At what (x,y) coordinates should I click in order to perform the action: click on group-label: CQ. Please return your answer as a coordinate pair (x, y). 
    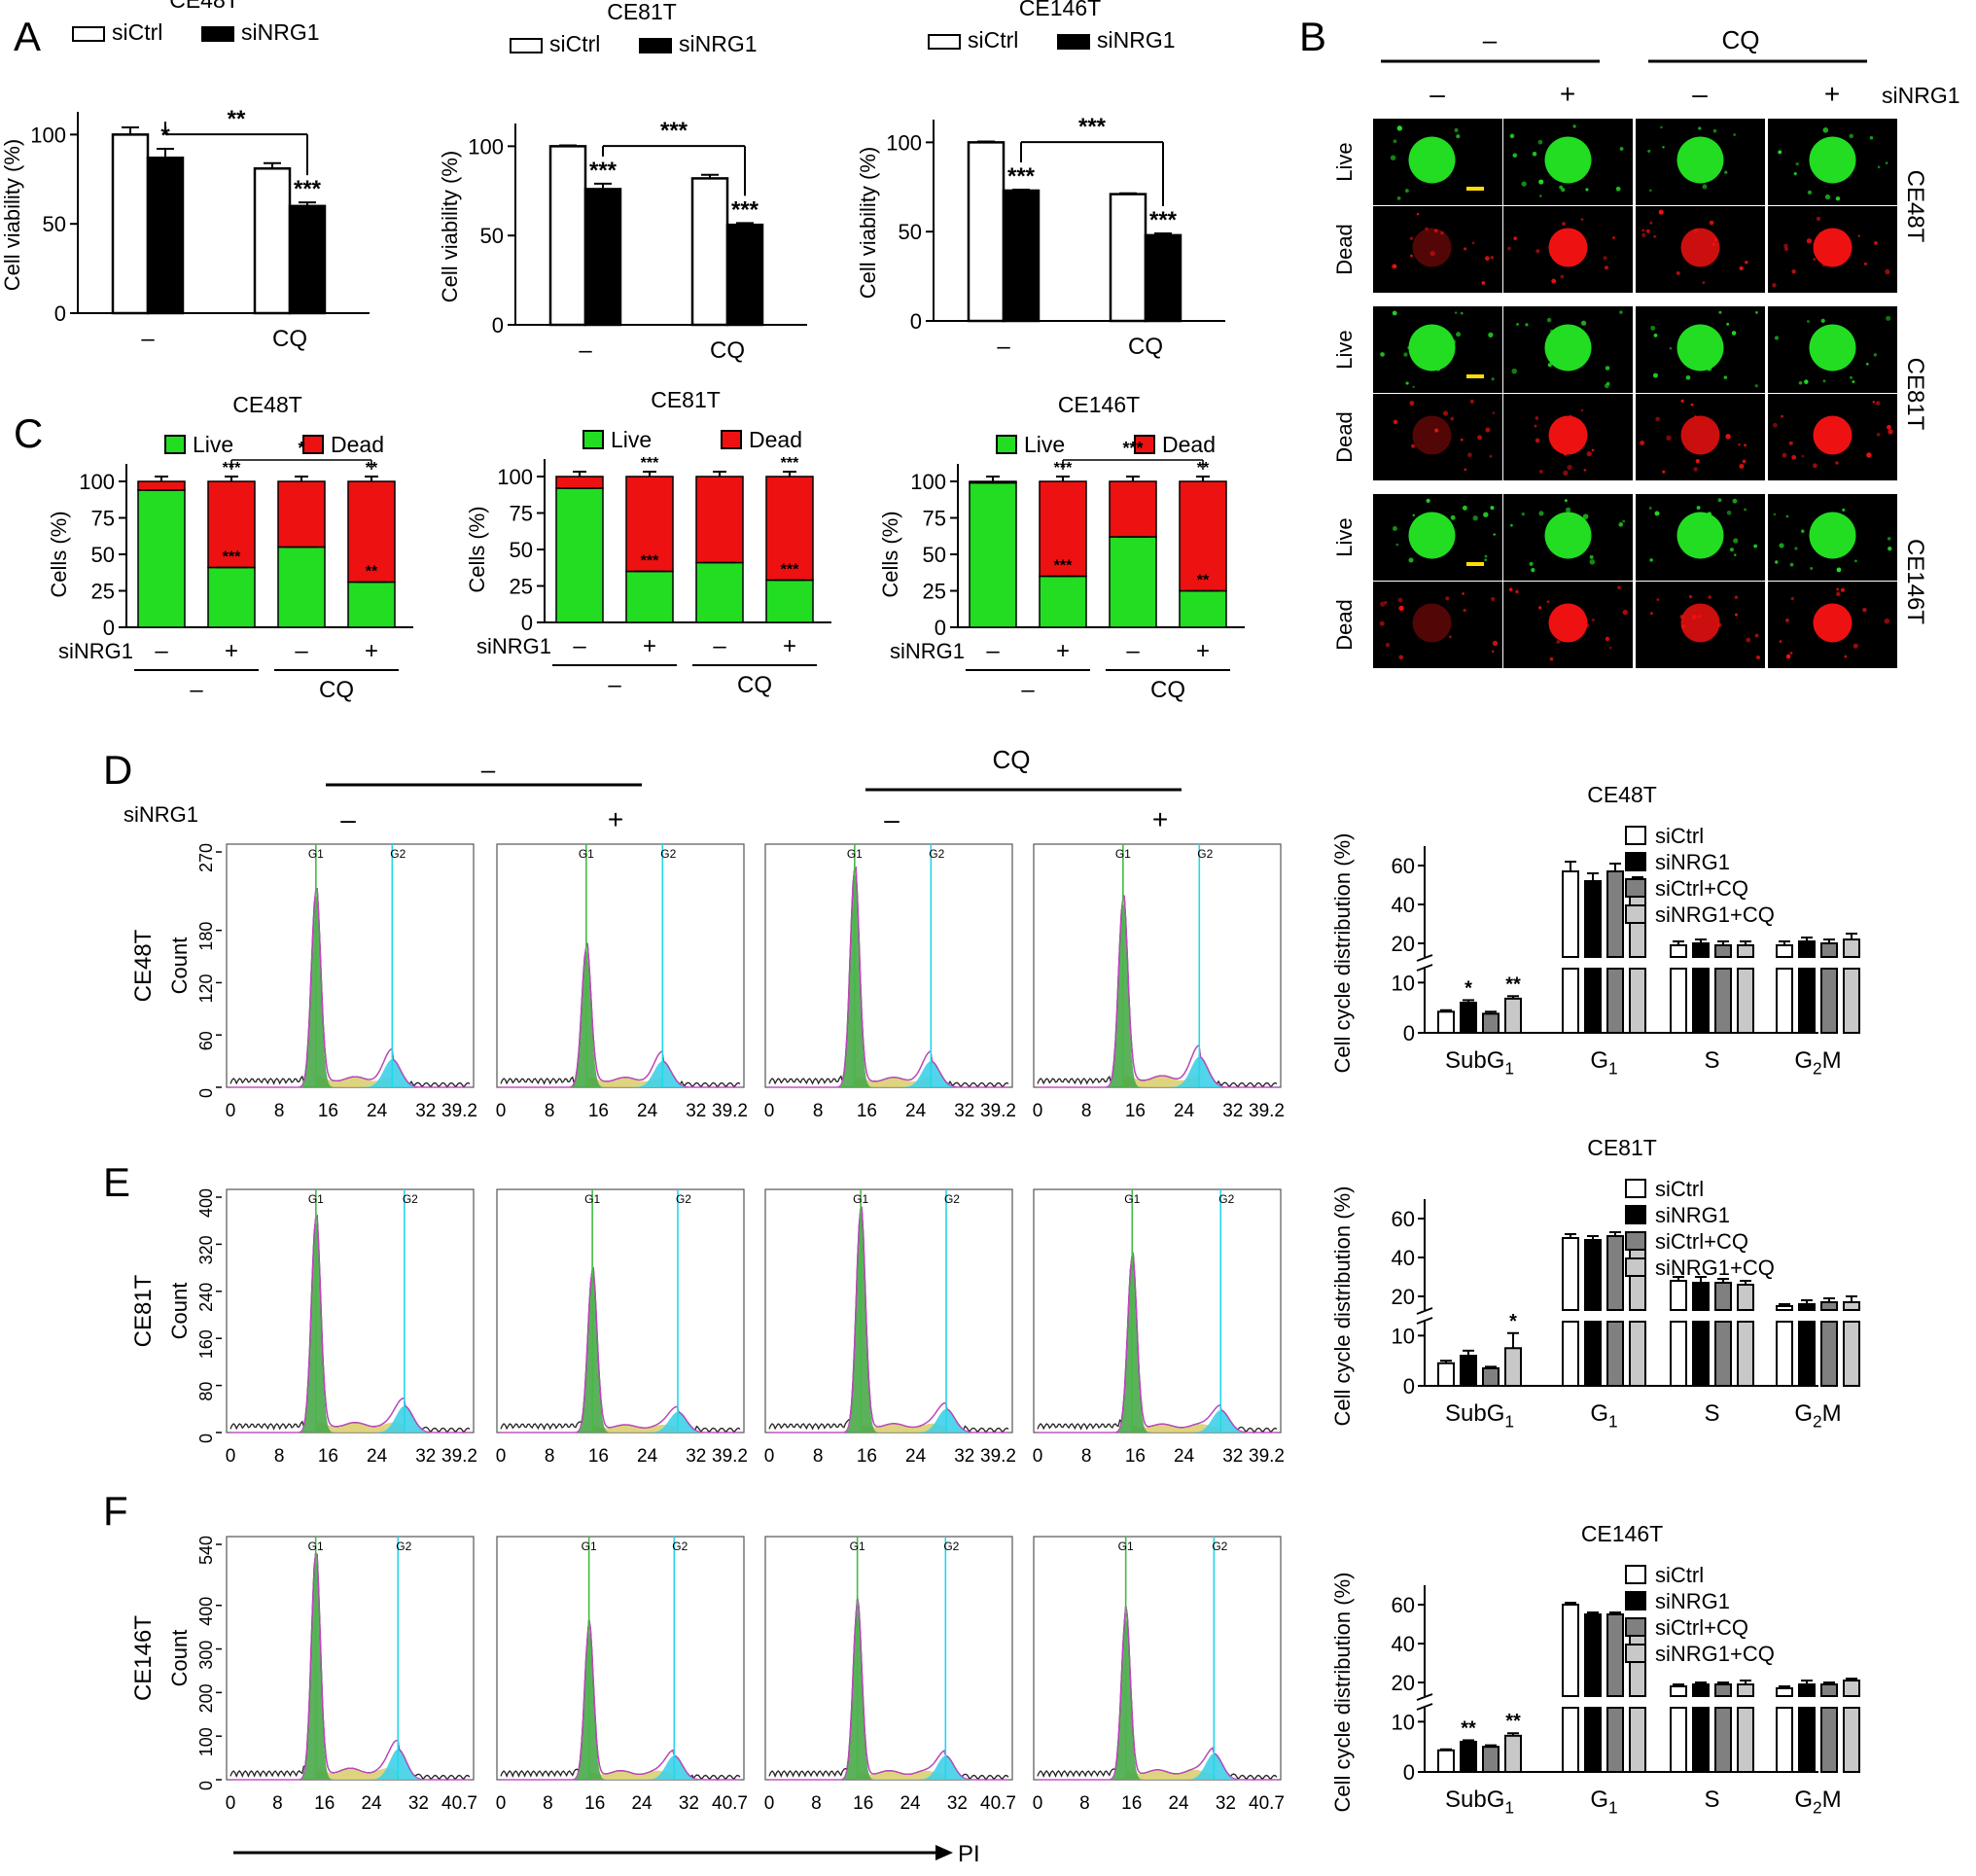
    Looking at the image, I should click on (336, 690).